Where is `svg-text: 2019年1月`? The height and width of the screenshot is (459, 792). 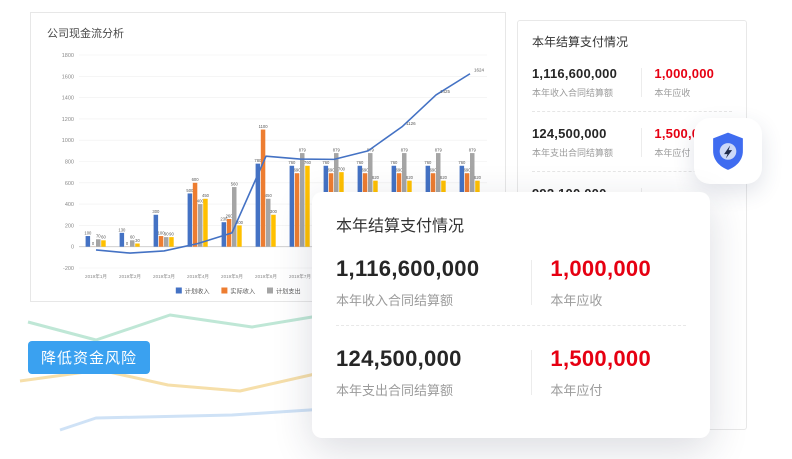
svg-text: 2019年1月 is located at coordinates (96, 276).